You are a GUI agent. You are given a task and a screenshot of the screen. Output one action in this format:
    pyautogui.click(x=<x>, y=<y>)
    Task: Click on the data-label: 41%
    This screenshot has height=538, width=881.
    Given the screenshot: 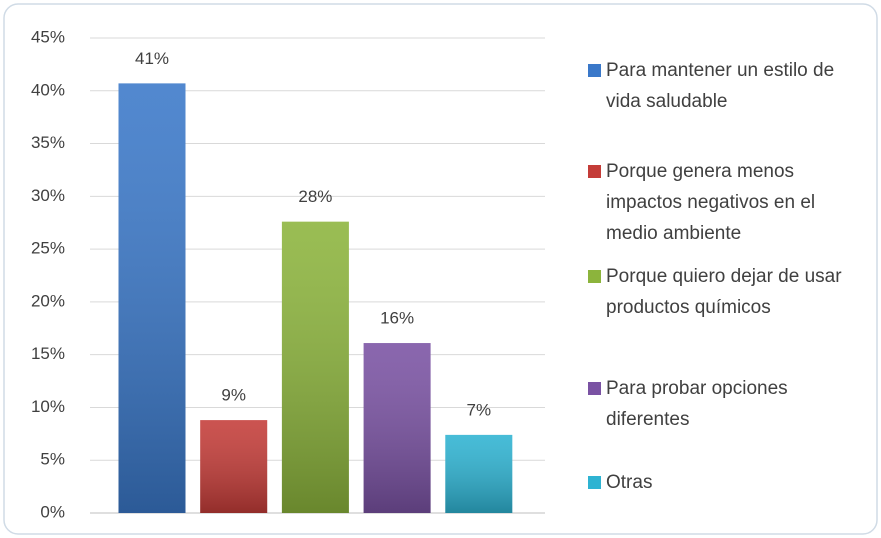 What is the action you would take?
    pyautogui.click(x=152, y=58)
    